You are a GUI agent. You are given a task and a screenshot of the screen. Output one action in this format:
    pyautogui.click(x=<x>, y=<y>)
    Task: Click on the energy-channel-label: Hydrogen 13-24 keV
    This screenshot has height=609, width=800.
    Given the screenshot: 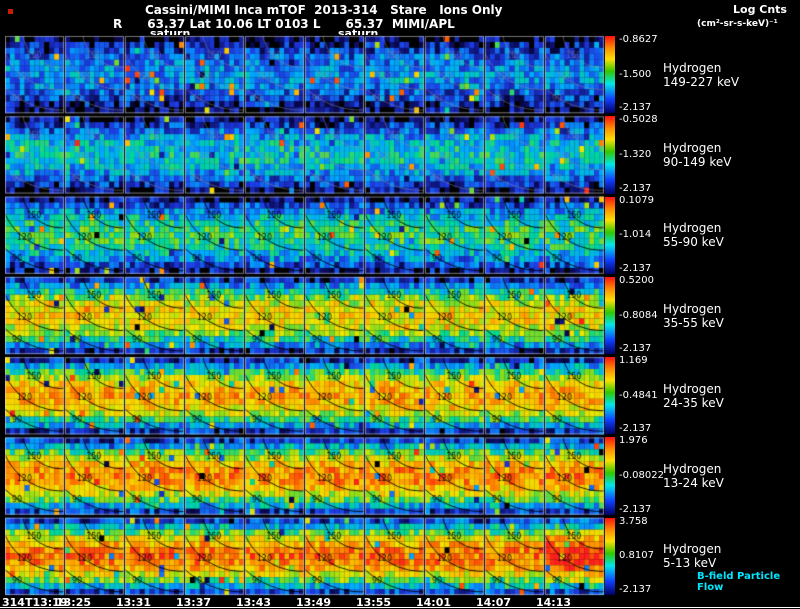 What is the action you would take?
    pyautogui.click(x=693, y=476)
    